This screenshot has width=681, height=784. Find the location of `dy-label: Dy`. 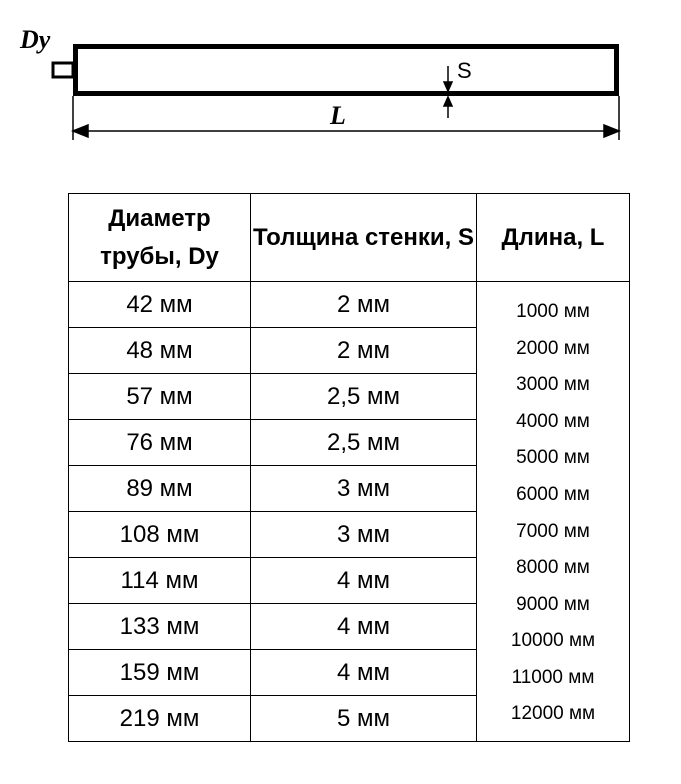

dy-label: Dy is located at coordinates (35, 39).